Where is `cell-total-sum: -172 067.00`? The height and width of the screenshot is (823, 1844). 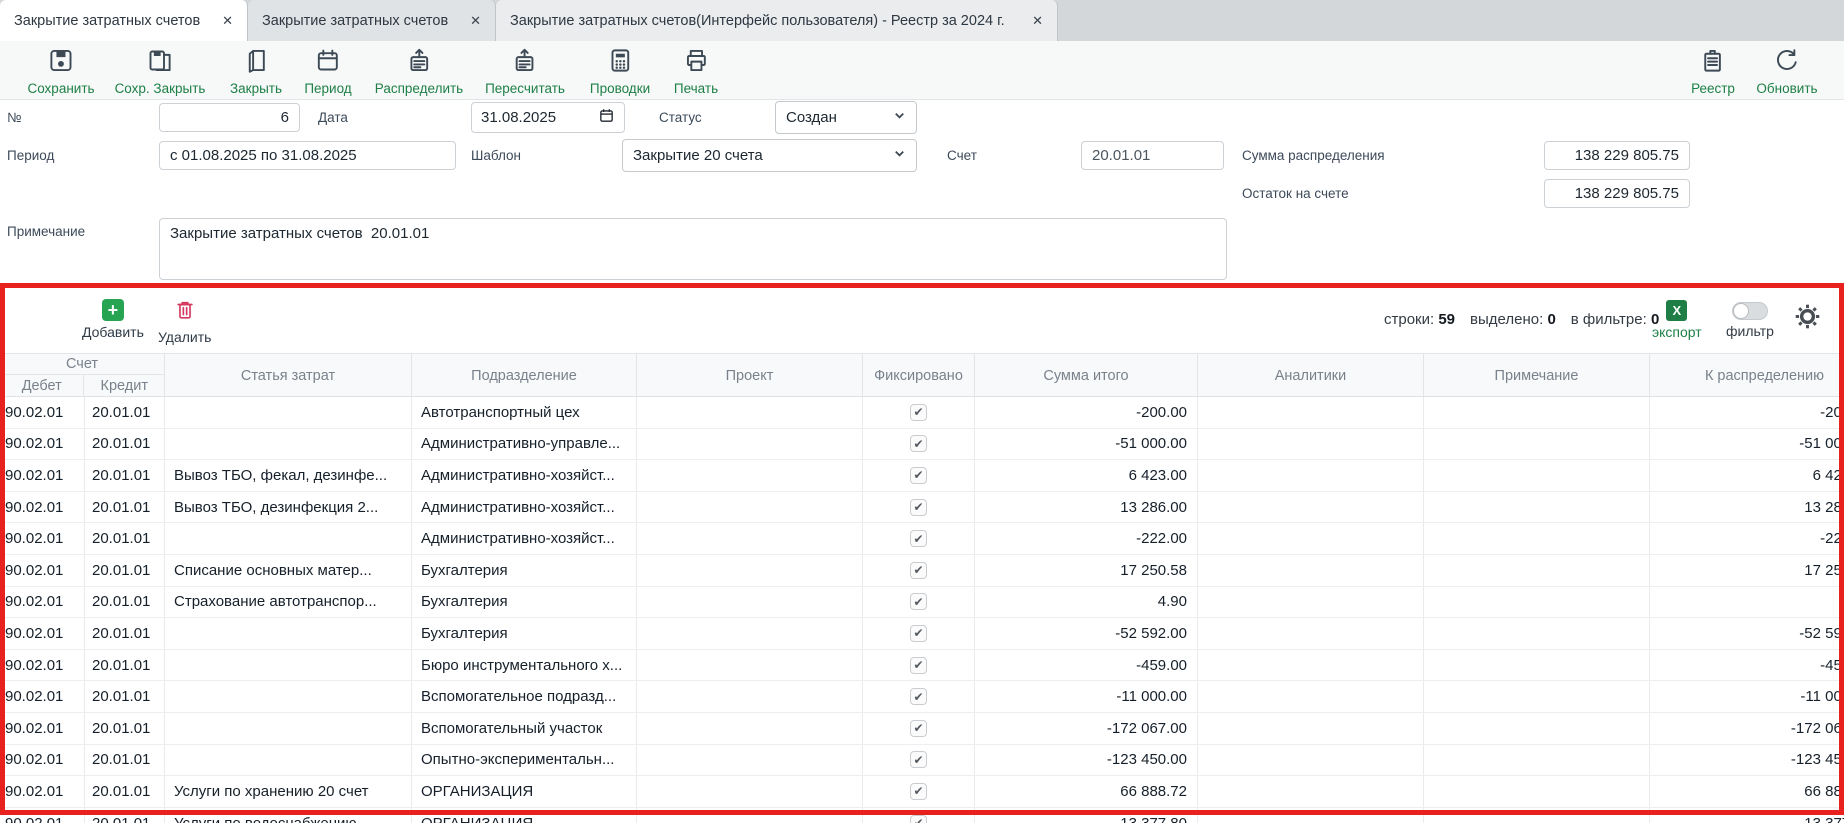 cell-total-sum: -172 067.00 is located at coordinates (1086, 728).